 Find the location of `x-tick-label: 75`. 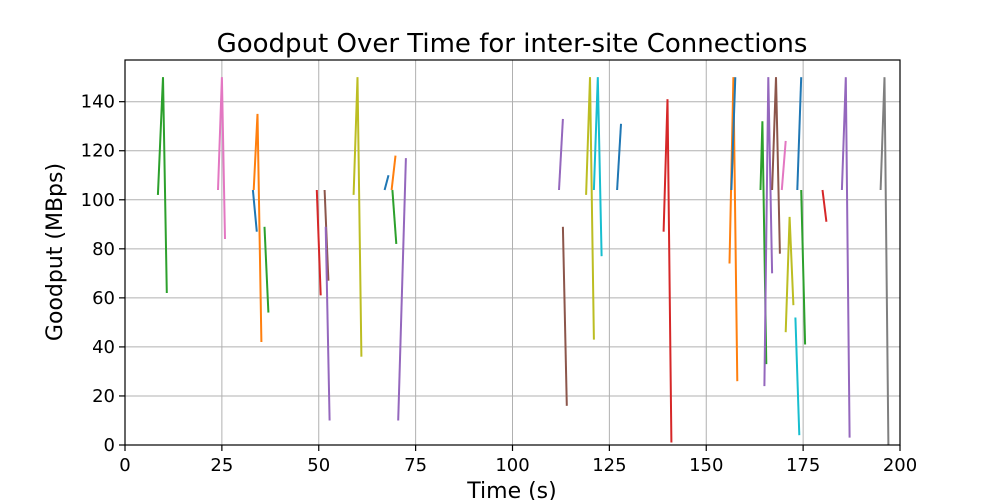

x-tick-label: 75 is located at coordinates (415, 465).